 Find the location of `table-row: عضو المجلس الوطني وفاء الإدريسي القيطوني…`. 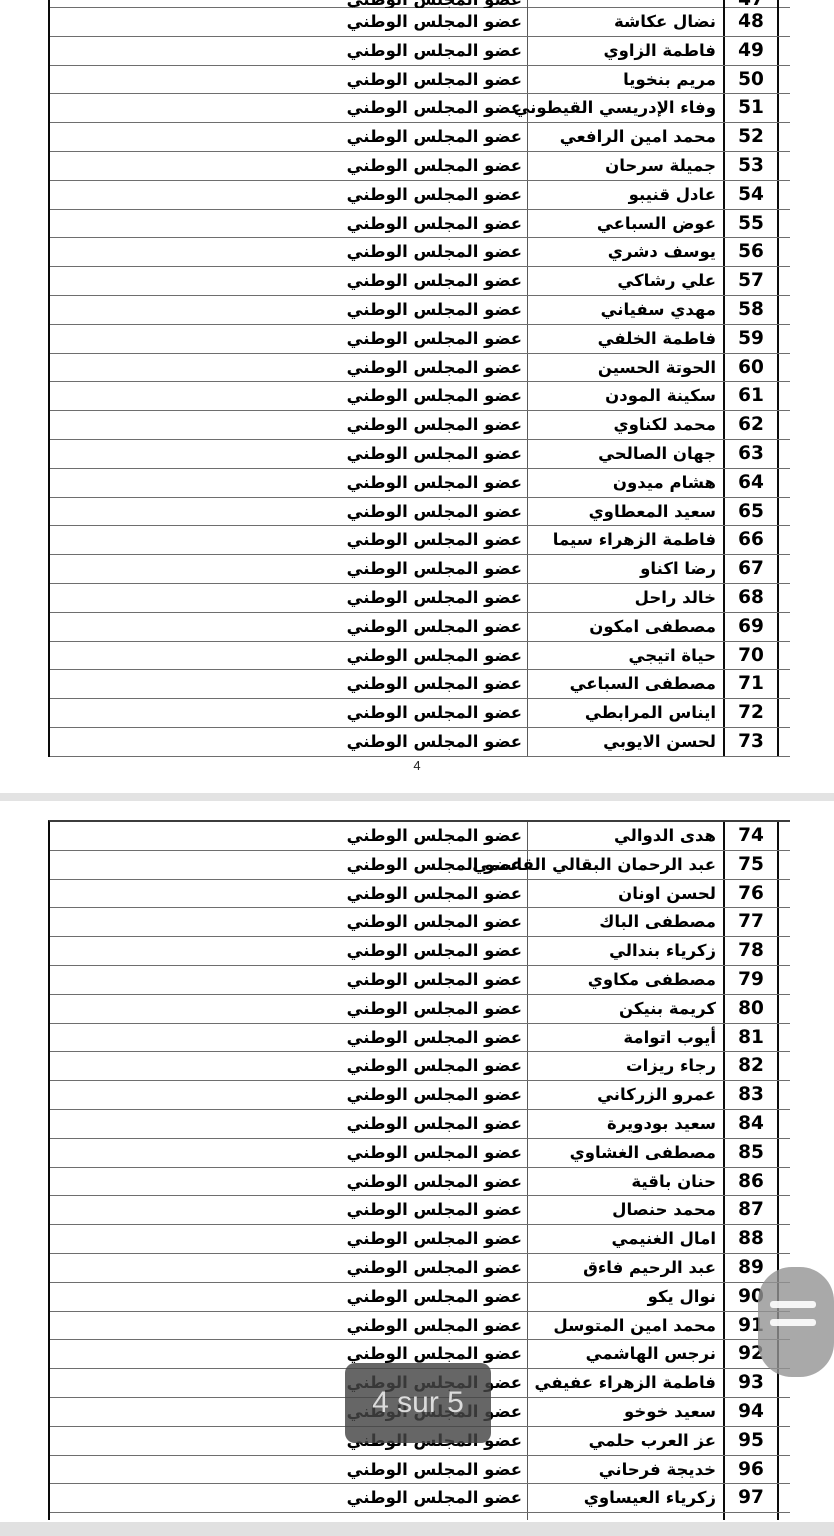

table-row: عضو المجلس الوطني وفاء الإدريسي القيطوني… is located at coordinates (420, 109).